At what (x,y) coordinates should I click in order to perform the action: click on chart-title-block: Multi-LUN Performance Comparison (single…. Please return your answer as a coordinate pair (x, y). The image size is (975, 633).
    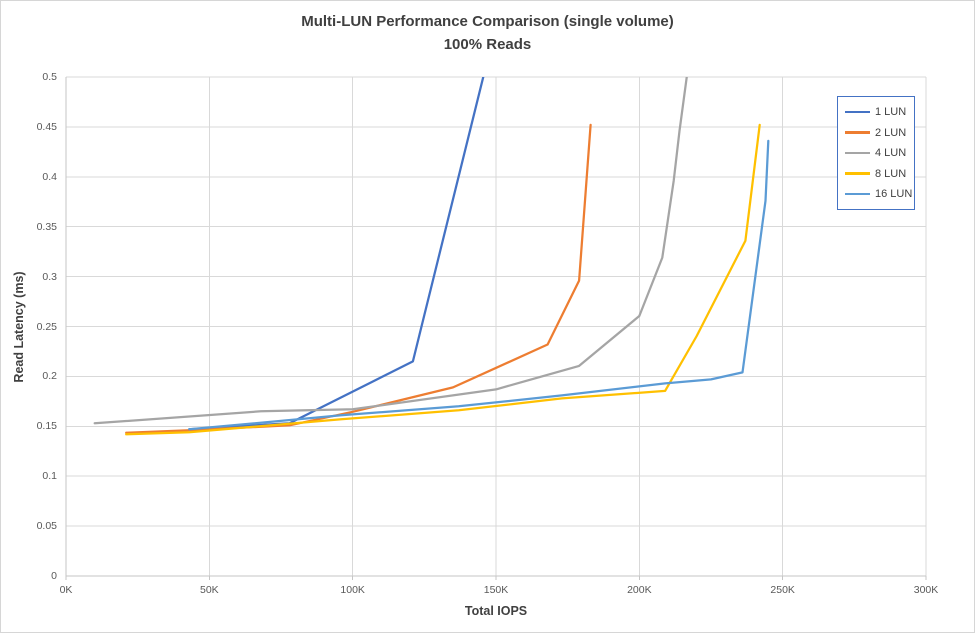
    Looking at the image, I should click on (487, 33).